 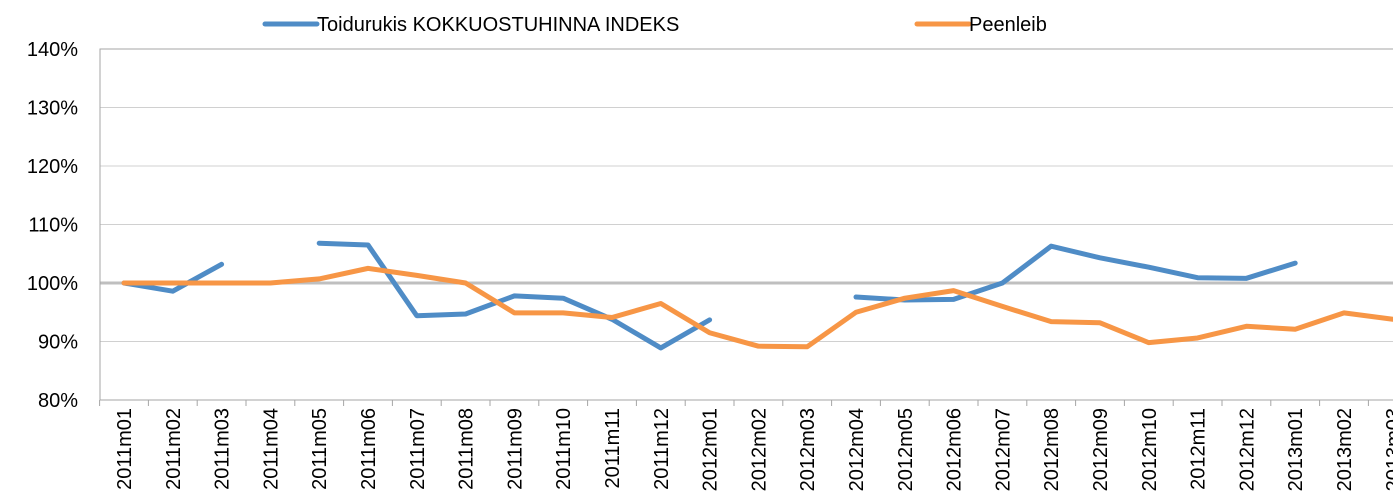 I want to click on x-tick-label: 2011m05, so click(x=320, y=449).